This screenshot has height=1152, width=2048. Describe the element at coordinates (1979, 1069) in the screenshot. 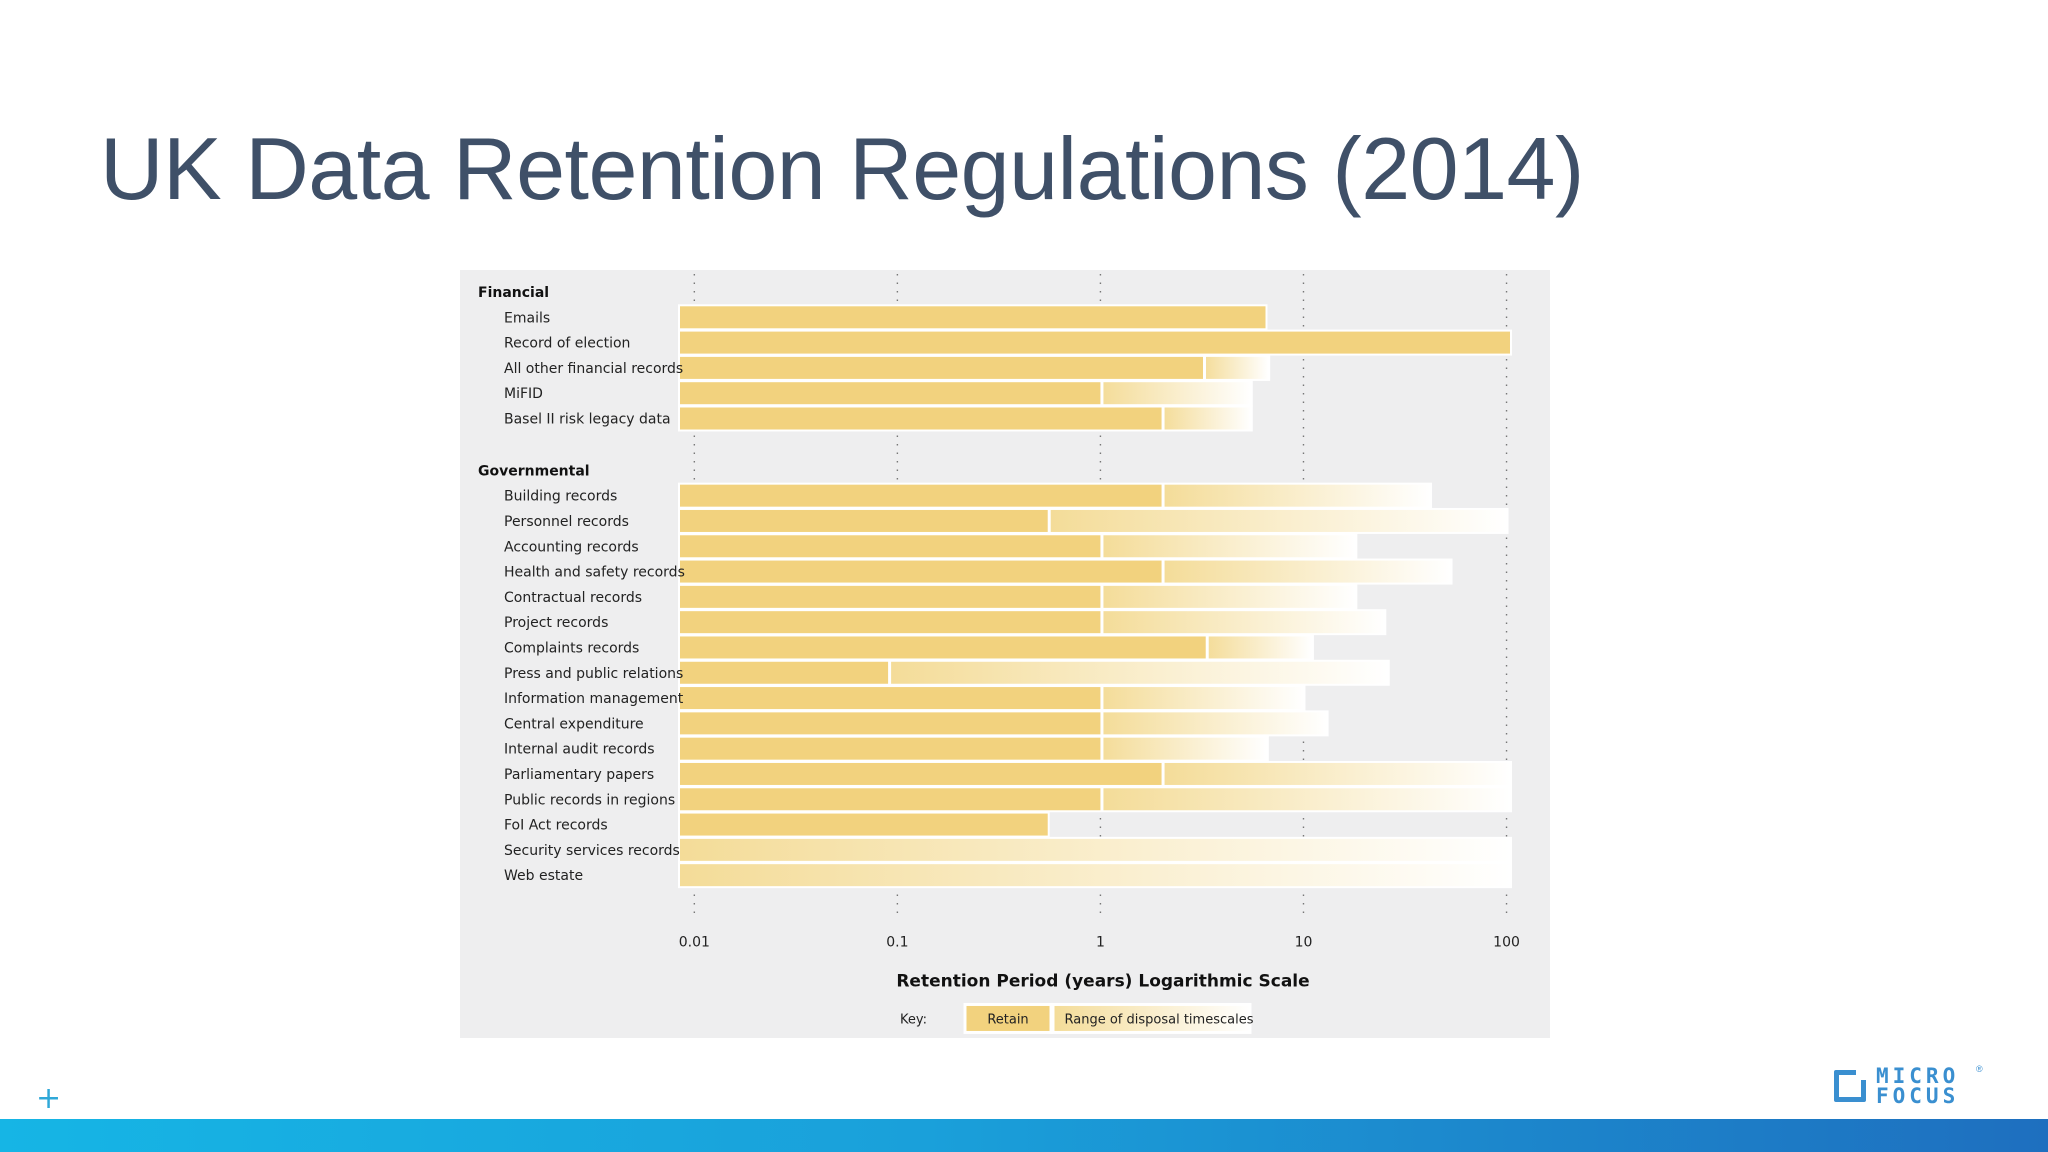

I see `logo-registered-mark: ®` at that location.